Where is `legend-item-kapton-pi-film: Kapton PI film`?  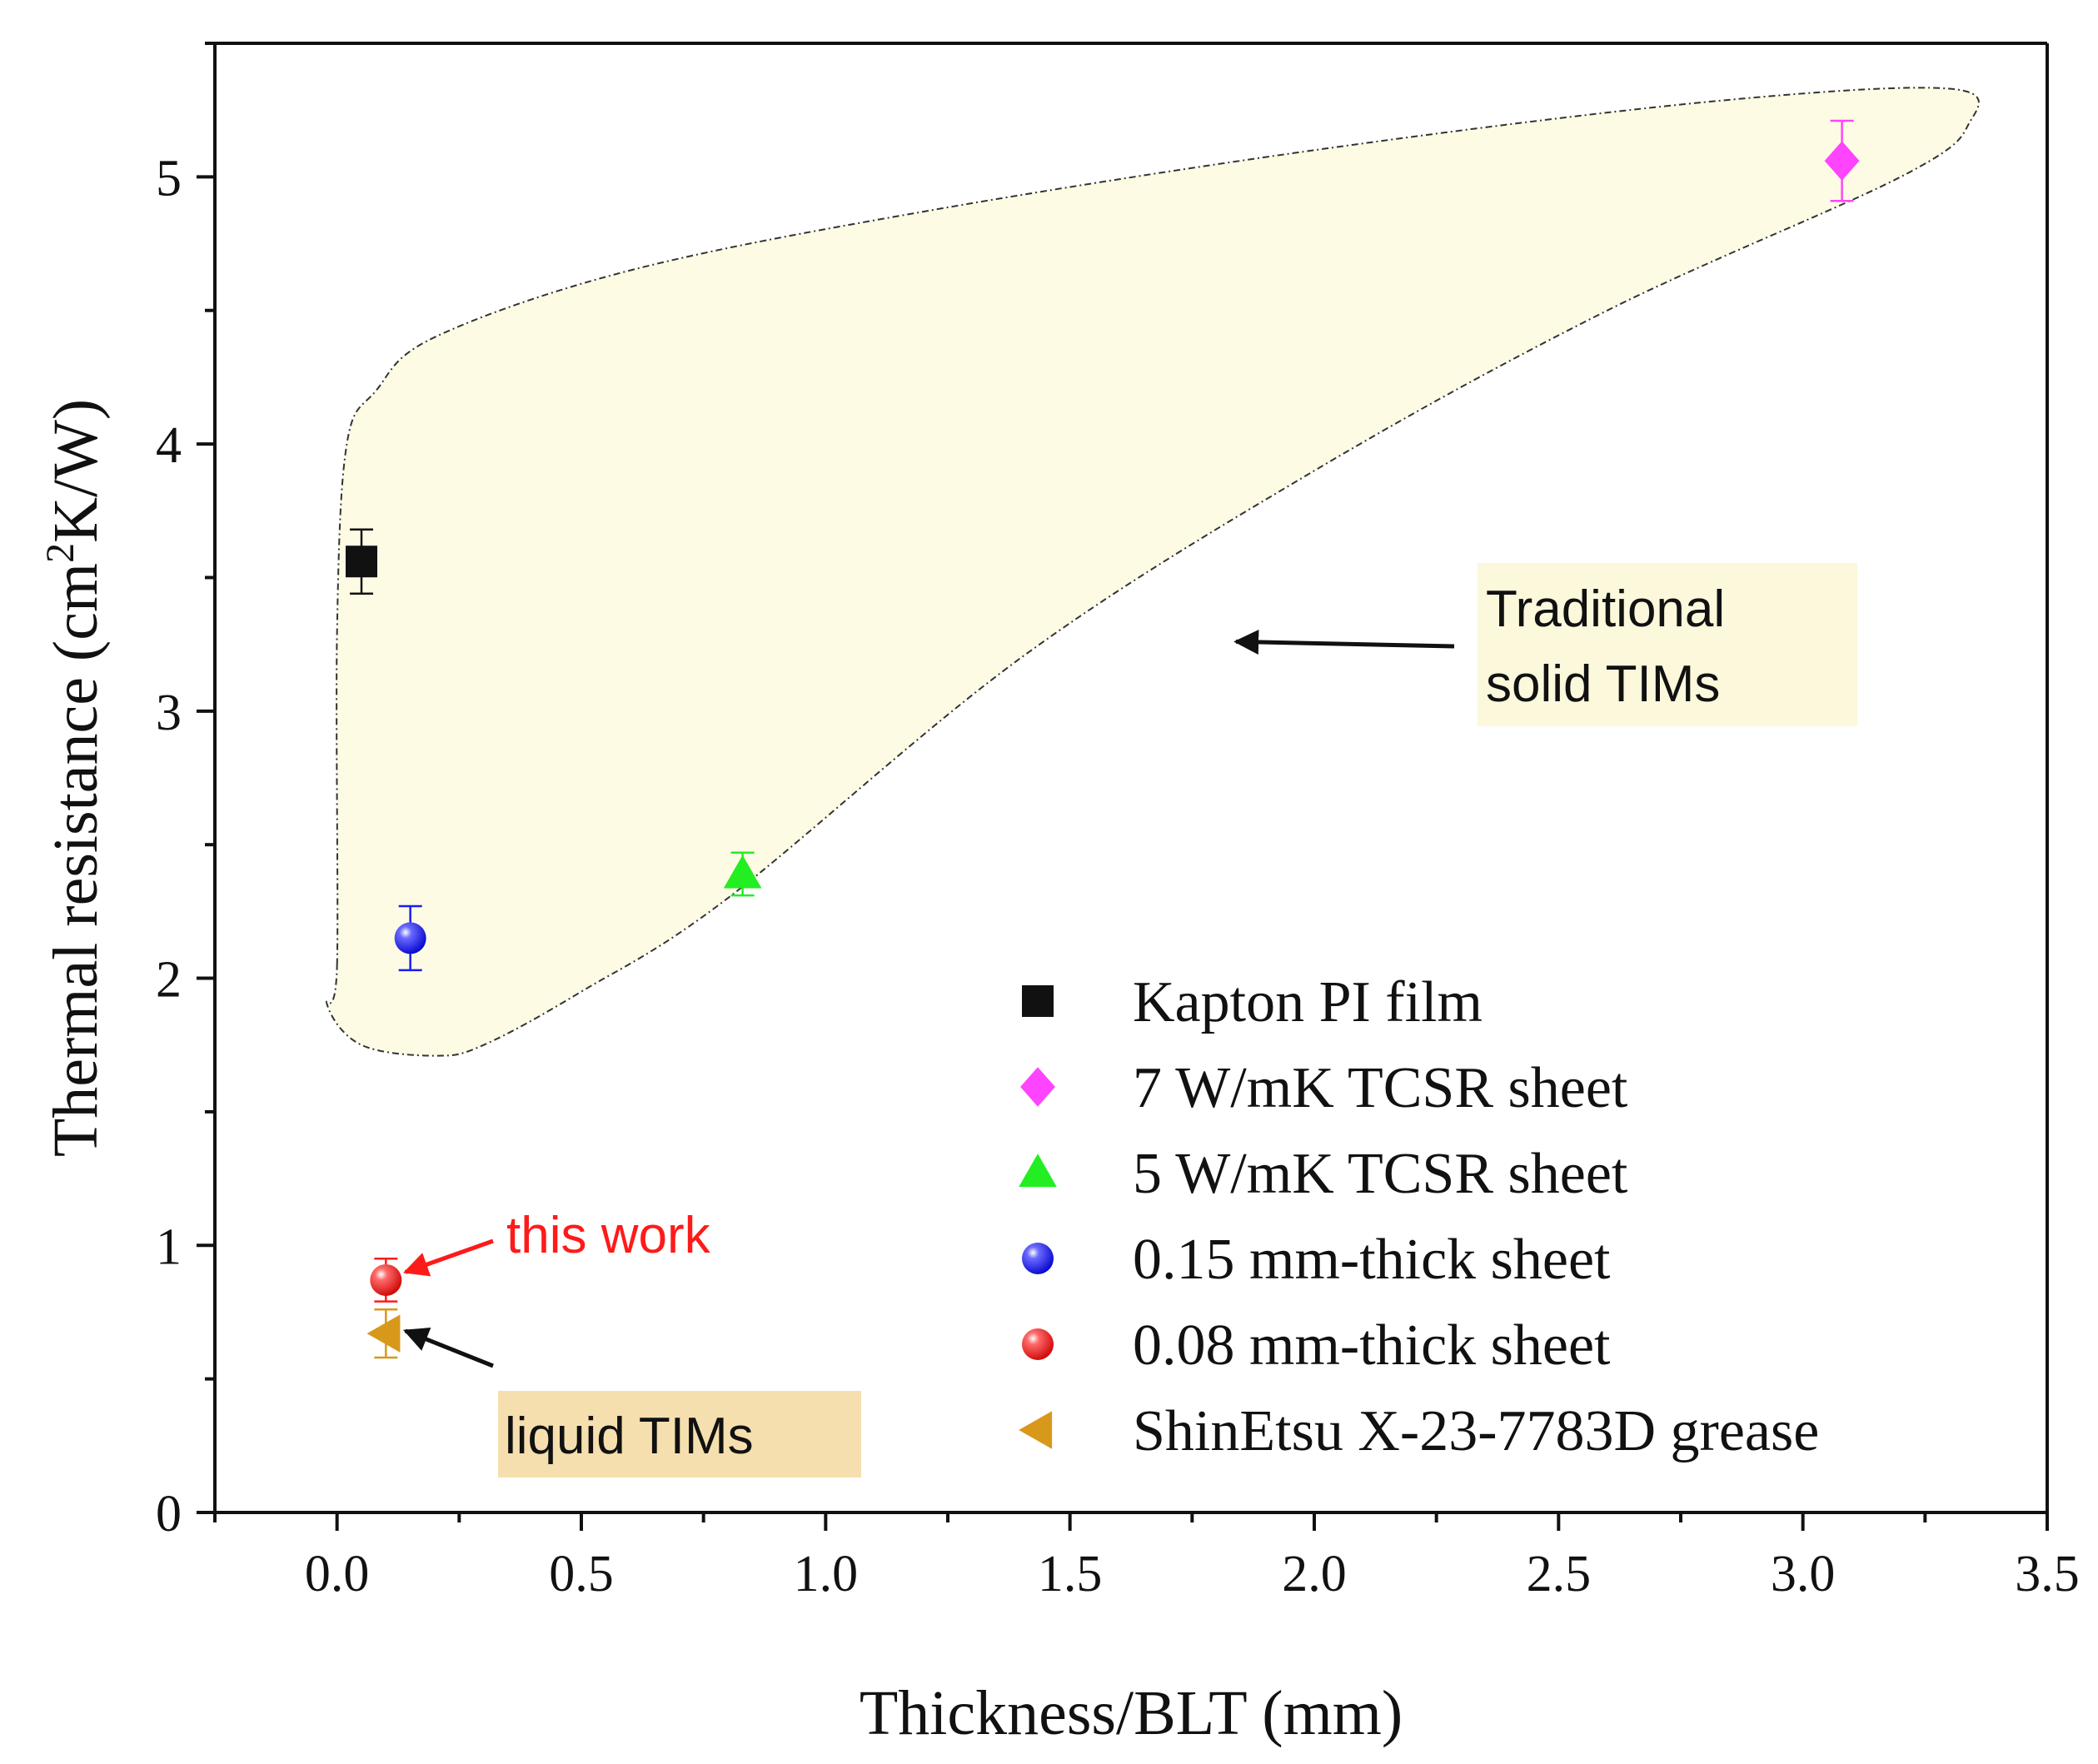 legend-item-kapton-pi-film: Kapton PI film is located at coordinates (1253, 1002).